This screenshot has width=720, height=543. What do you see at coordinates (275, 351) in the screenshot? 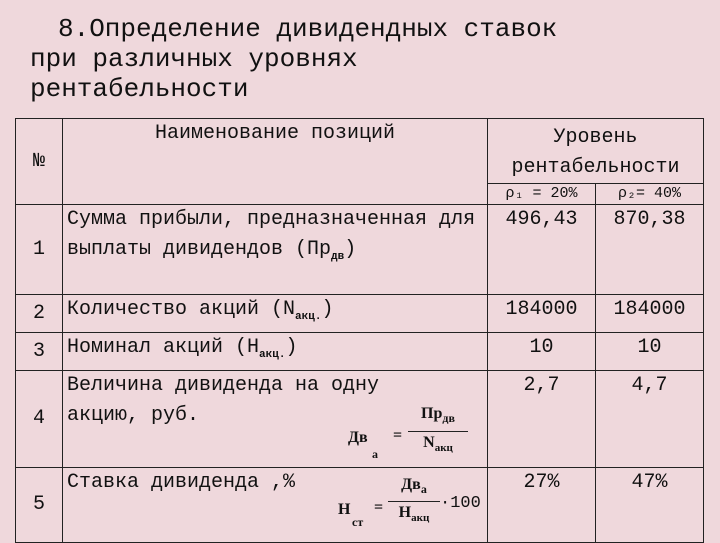
I see `row-name: Номинал акций (Накц.)` at bounding box center [275, 351].